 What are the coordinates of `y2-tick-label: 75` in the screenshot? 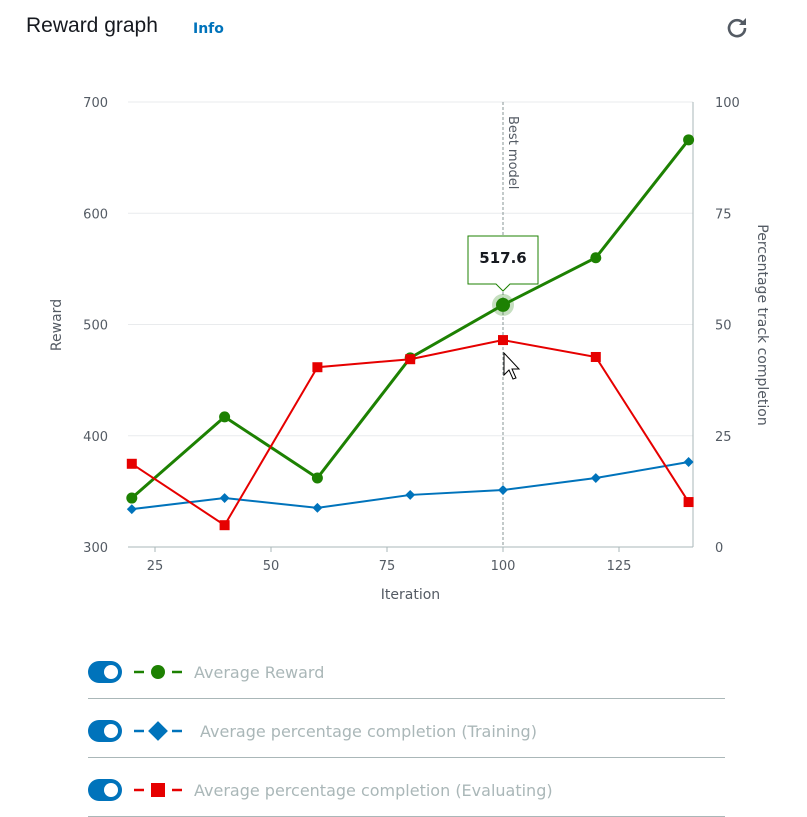 It's located at (723, 214).